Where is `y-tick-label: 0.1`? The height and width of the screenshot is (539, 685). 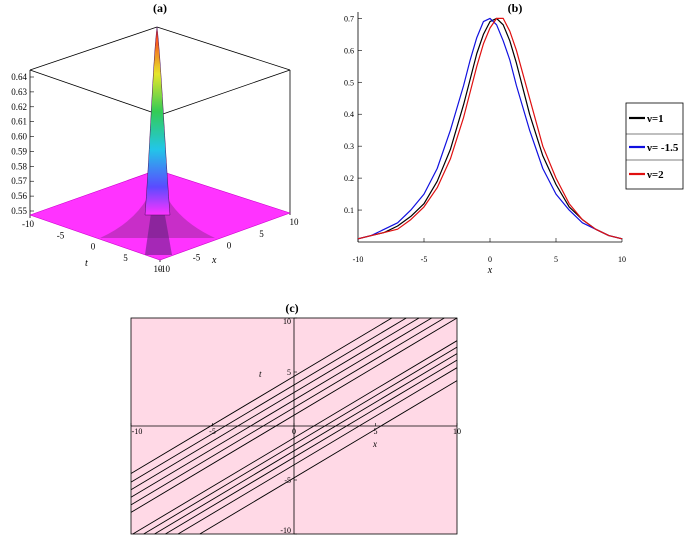
y-tick-label: 0.1 is located at coordinates (349, 210).